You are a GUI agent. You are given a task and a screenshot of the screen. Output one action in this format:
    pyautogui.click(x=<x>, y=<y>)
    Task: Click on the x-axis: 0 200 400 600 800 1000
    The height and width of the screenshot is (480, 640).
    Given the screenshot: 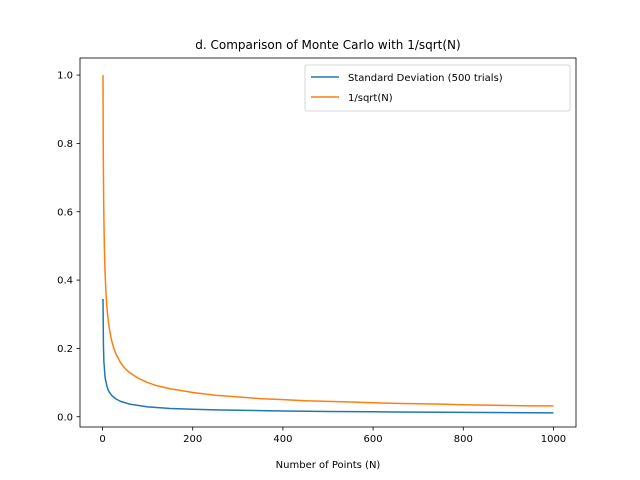 What is the action you would take?
    pyautogui.click(x=332, y=436)
    